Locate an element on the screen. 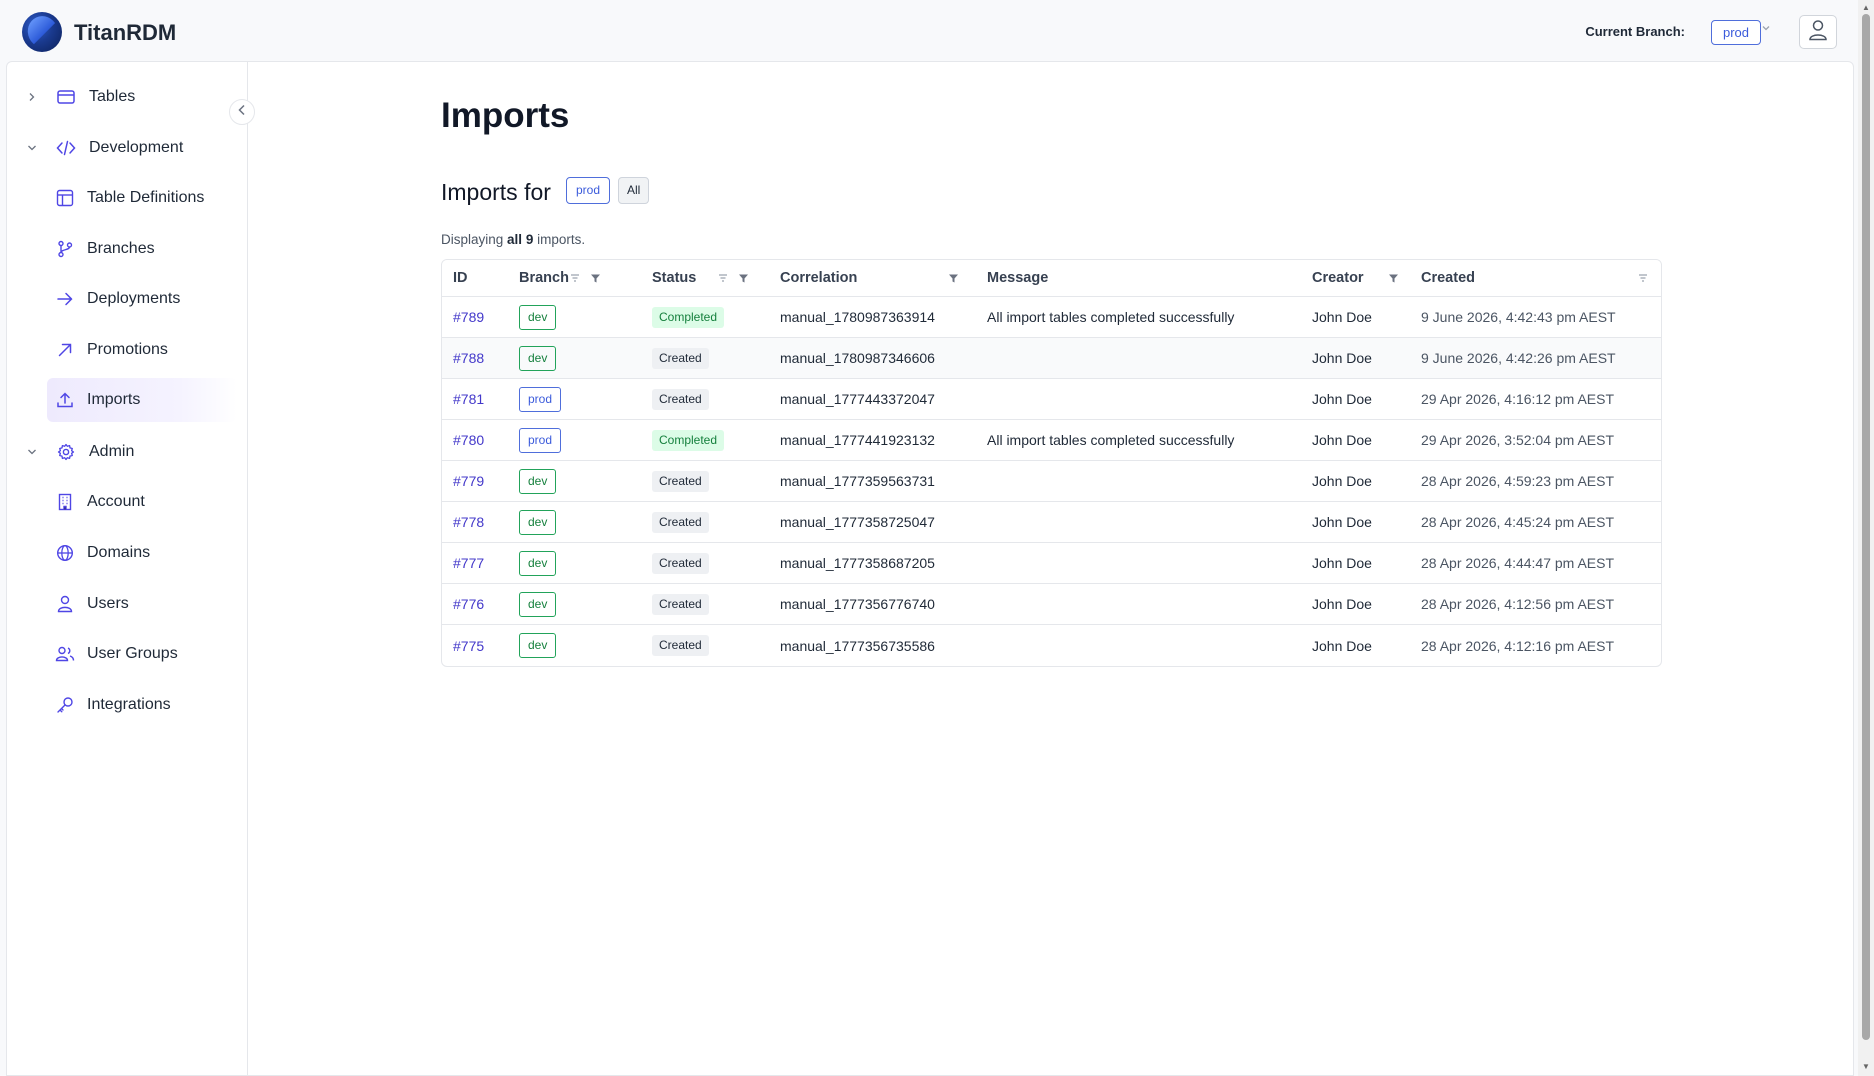 This screenshot has height=1076, width=1874. sidebar-group-tables: Tables is located at coordinates (71, 97).